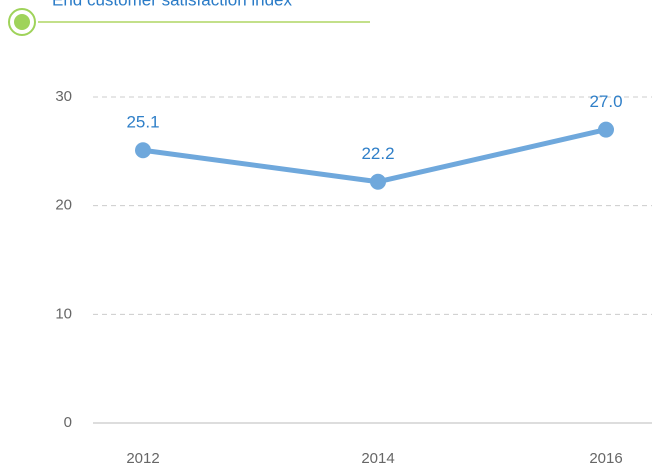  Describe the element at coordinates (605, 458) in the screenshot. I see `x-tick-label: 2016` at that location.